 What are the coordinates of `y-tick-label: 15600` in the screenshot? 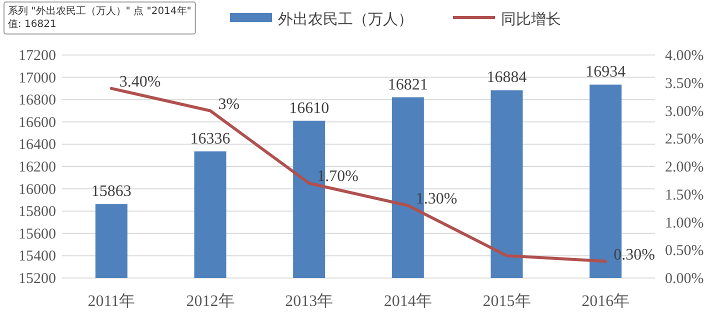 It's located at (37, 234).